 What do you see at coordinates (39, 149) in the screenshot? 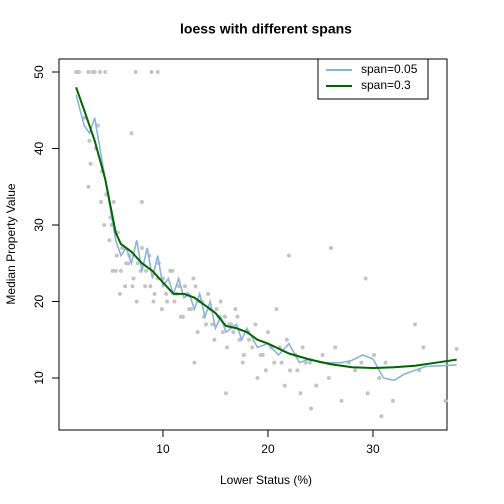
I see `y-tick-label: 40` at bounding box center [39, 149].